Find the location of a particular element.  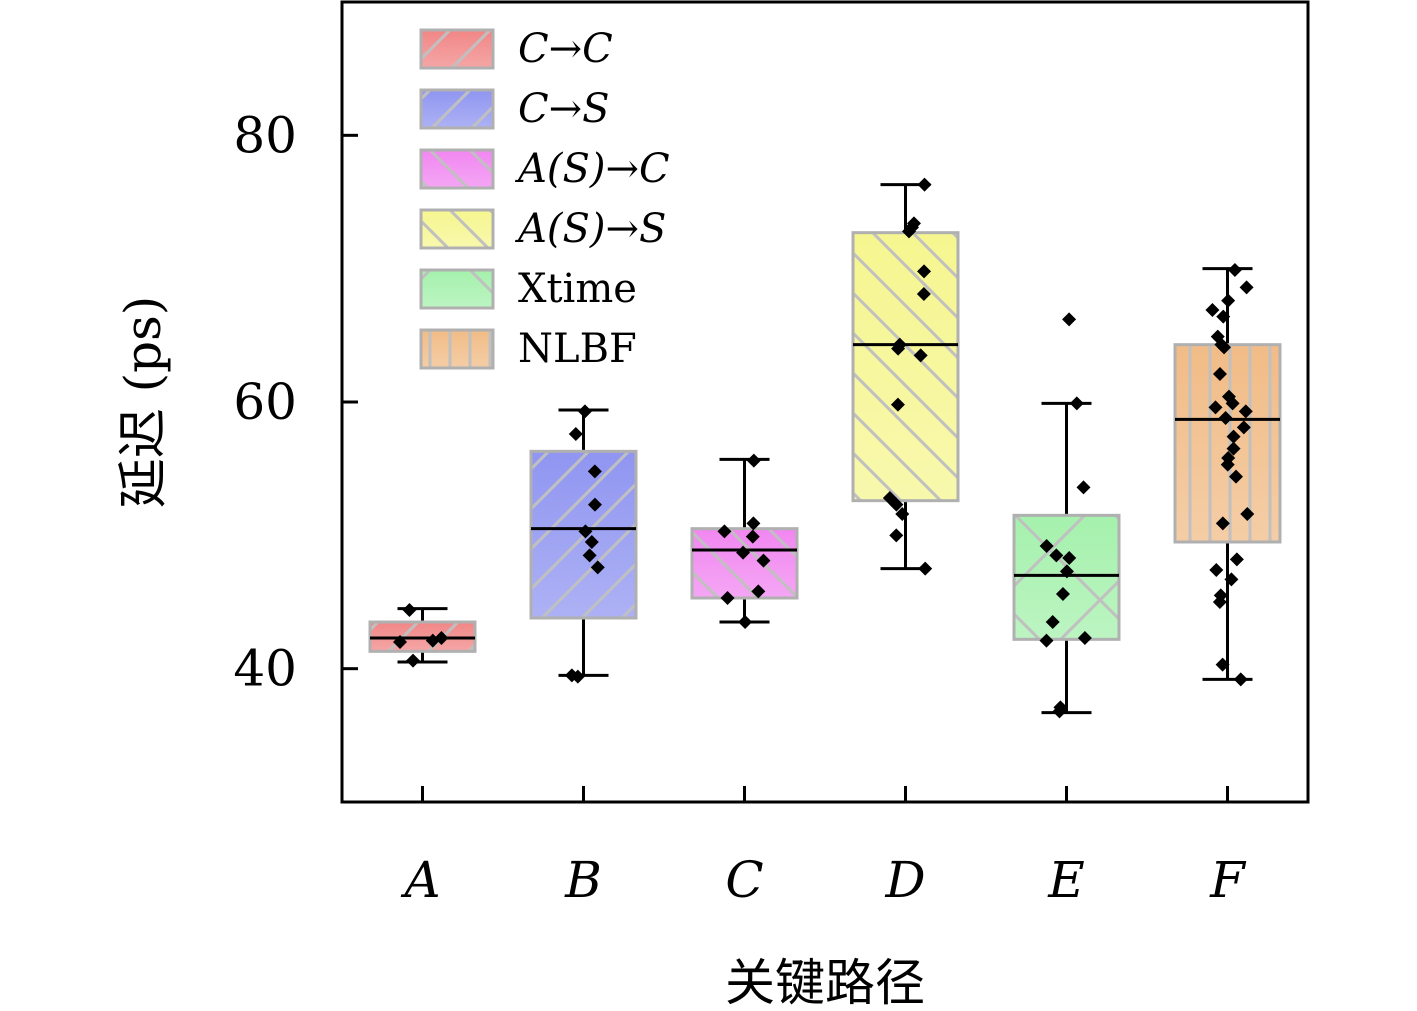

box-E is located at coordinates (1066, 515).